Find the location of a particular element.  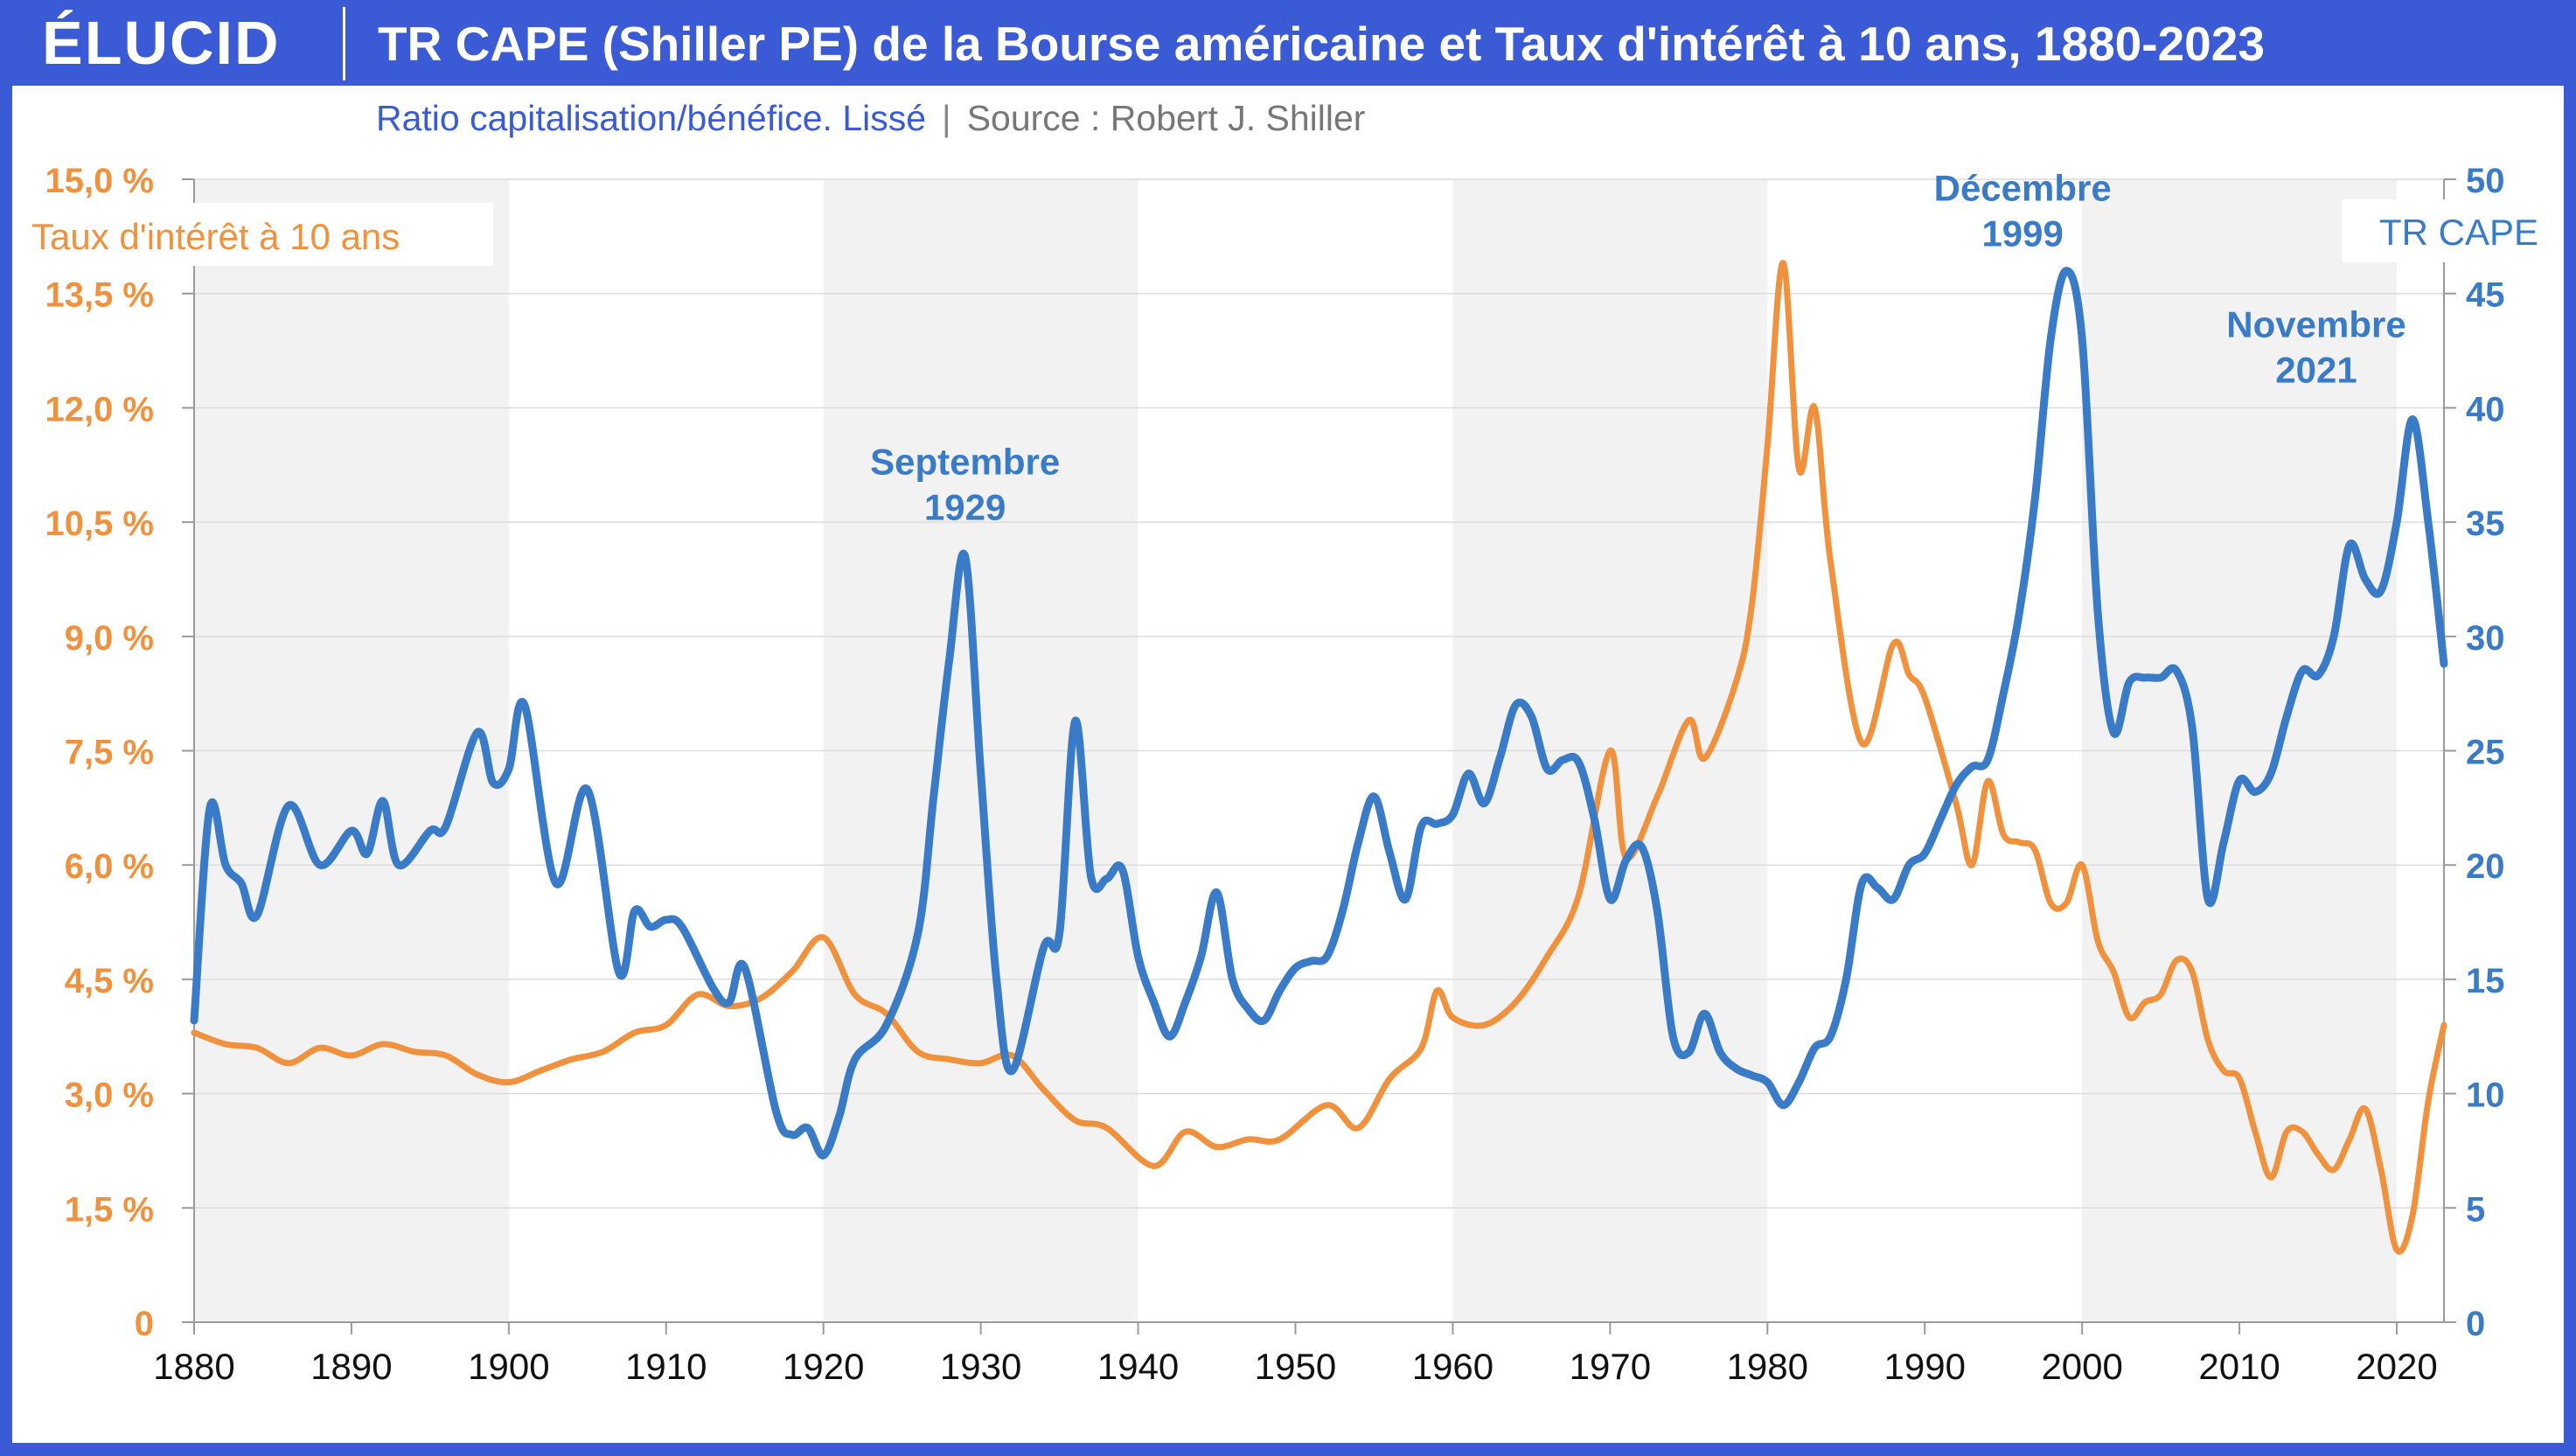

footer-url: www.elucid.media is located at coordinates (2416, 1428).